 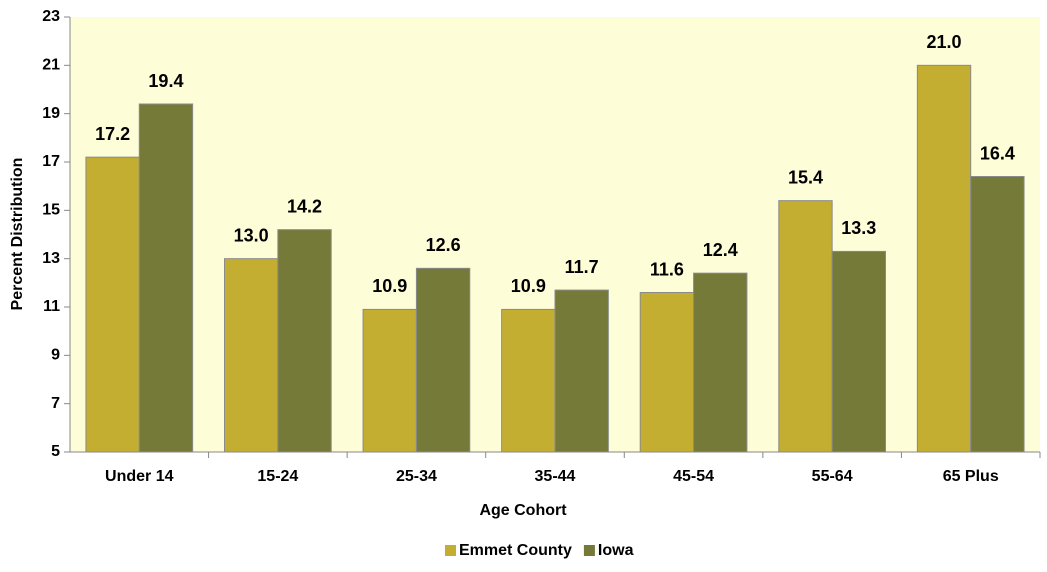 What do you see at coordinates (112, 134) in the screenshot?
I see `value-label: 17.2` at bounding box center [112, 134].